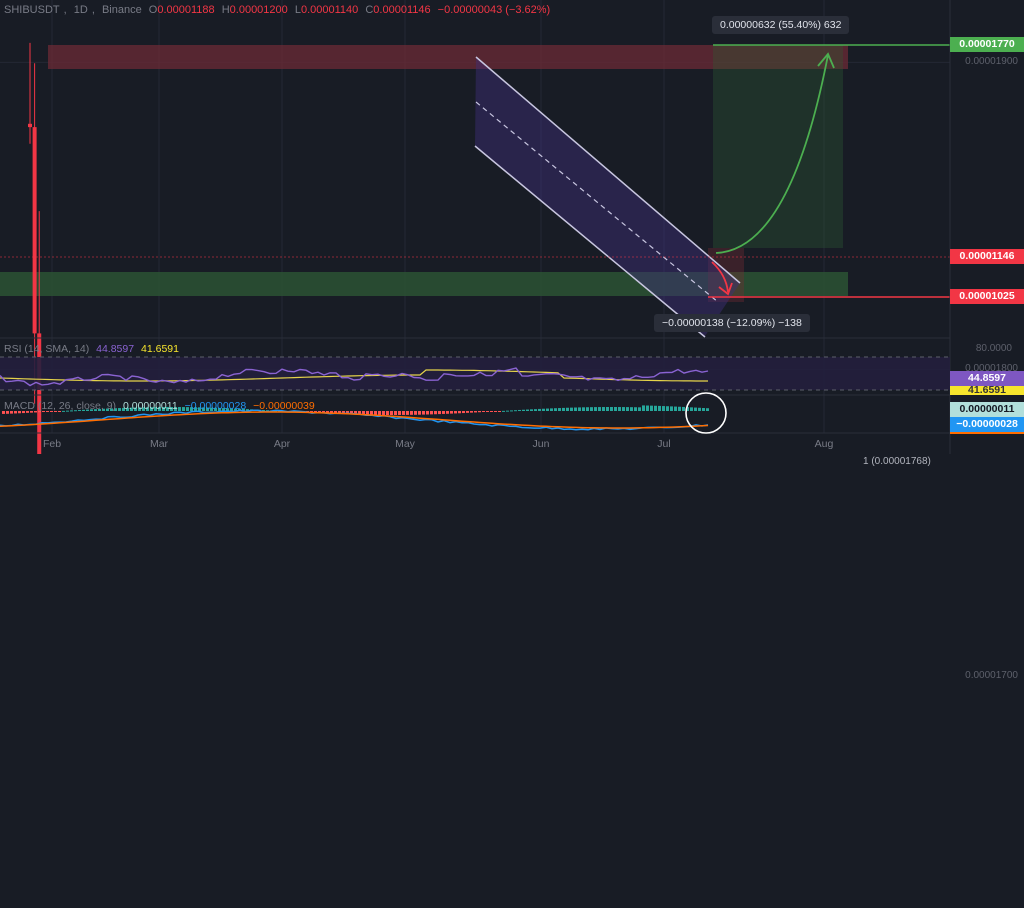 The image size is (1024, 908). Describe the element at coordinates (186, 10) in the screenshot. I see `open-value: 0.00001188` at that location.